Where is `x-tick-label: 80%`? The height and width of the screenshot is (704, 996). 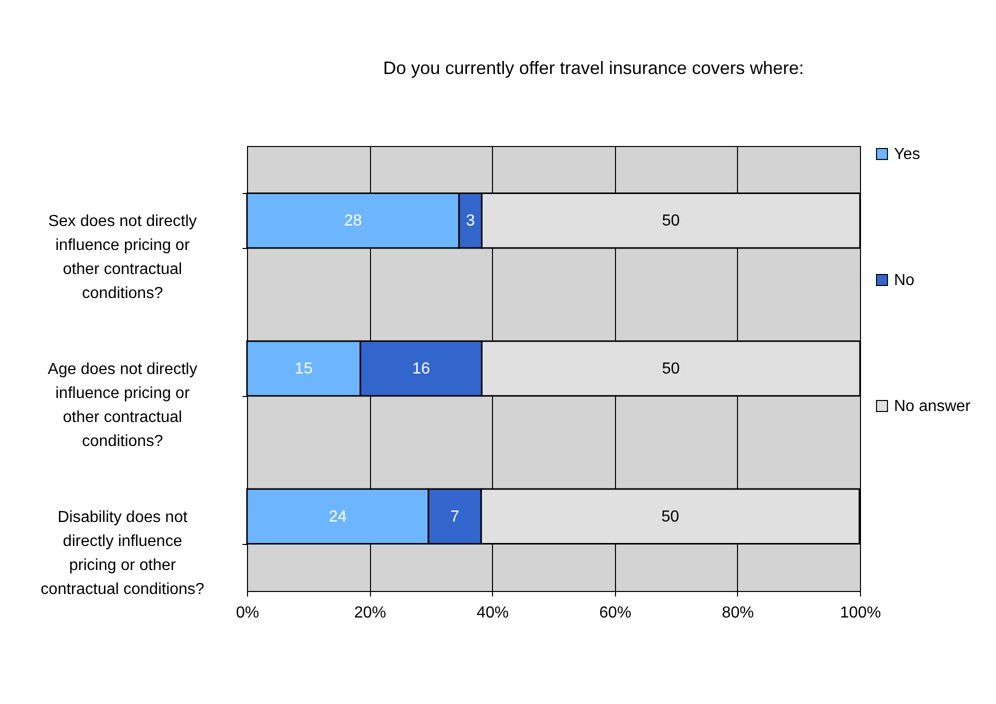
x-tick-label: 80% is located at coordinates (738, 613).